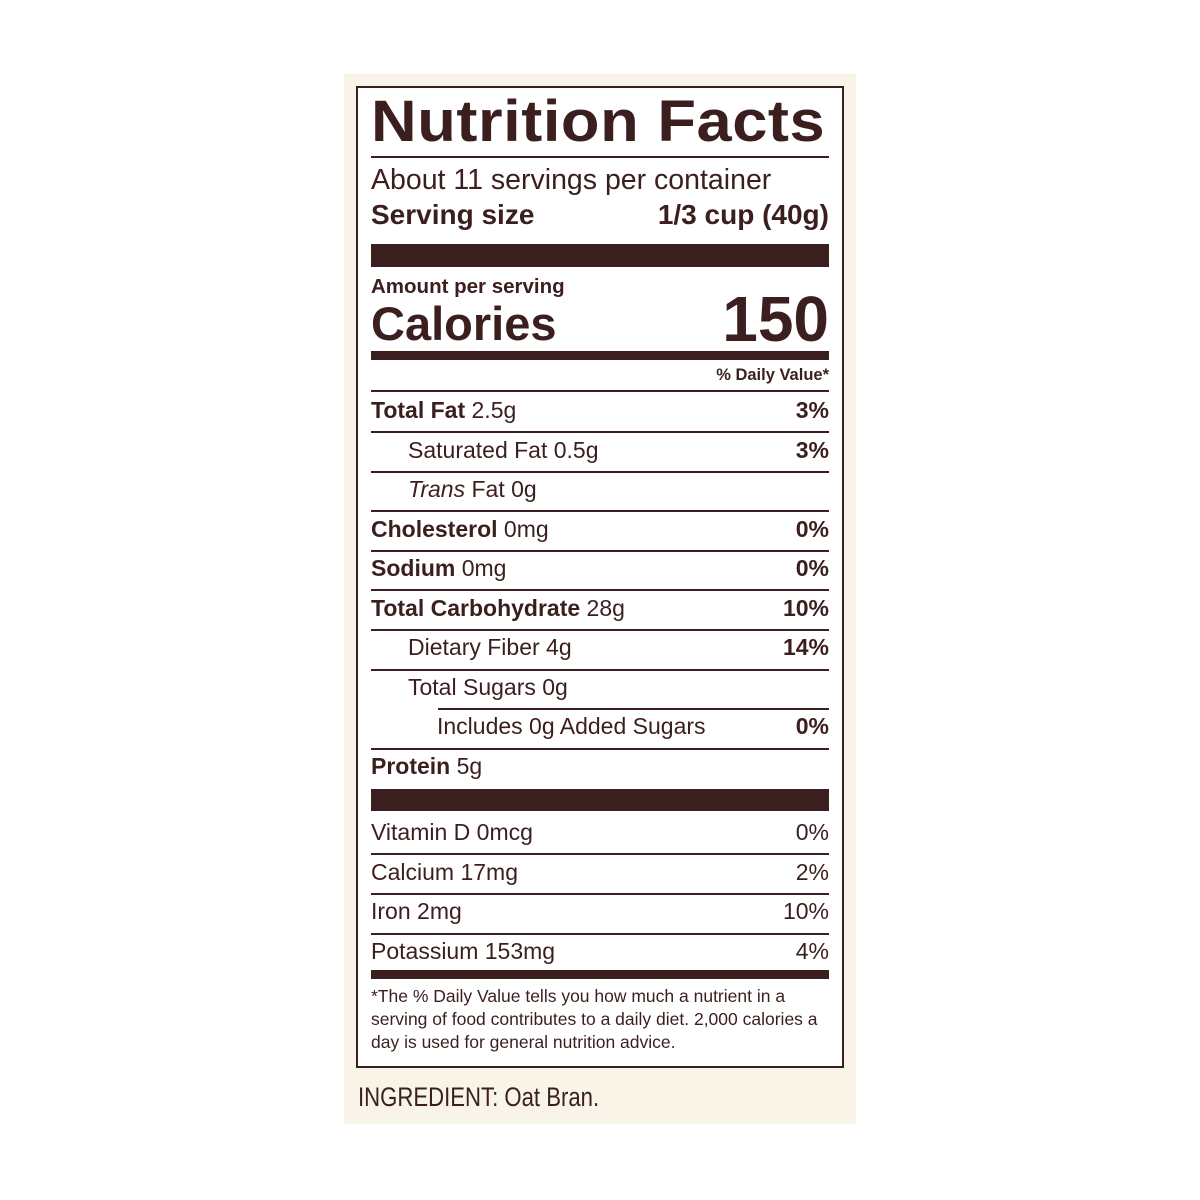  What do you see at coordinates (805, 911) in the screenshot?
I see `vitamin-daily-value: 10%` at bounding box center [805, 911].